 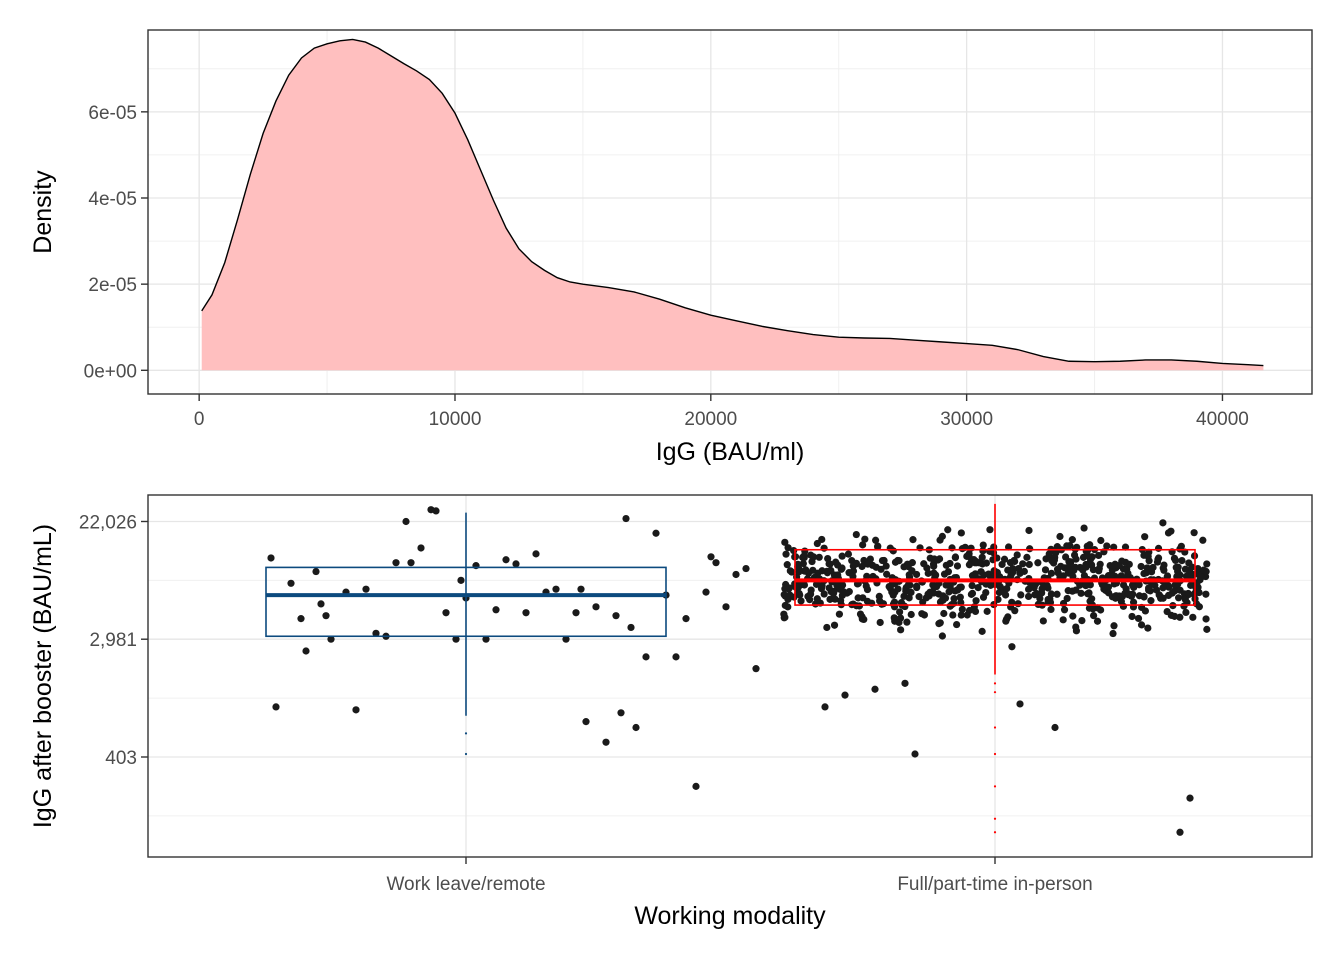 I want to click on boxplot-y-tick-label: 403, so click(x=121, y=758).